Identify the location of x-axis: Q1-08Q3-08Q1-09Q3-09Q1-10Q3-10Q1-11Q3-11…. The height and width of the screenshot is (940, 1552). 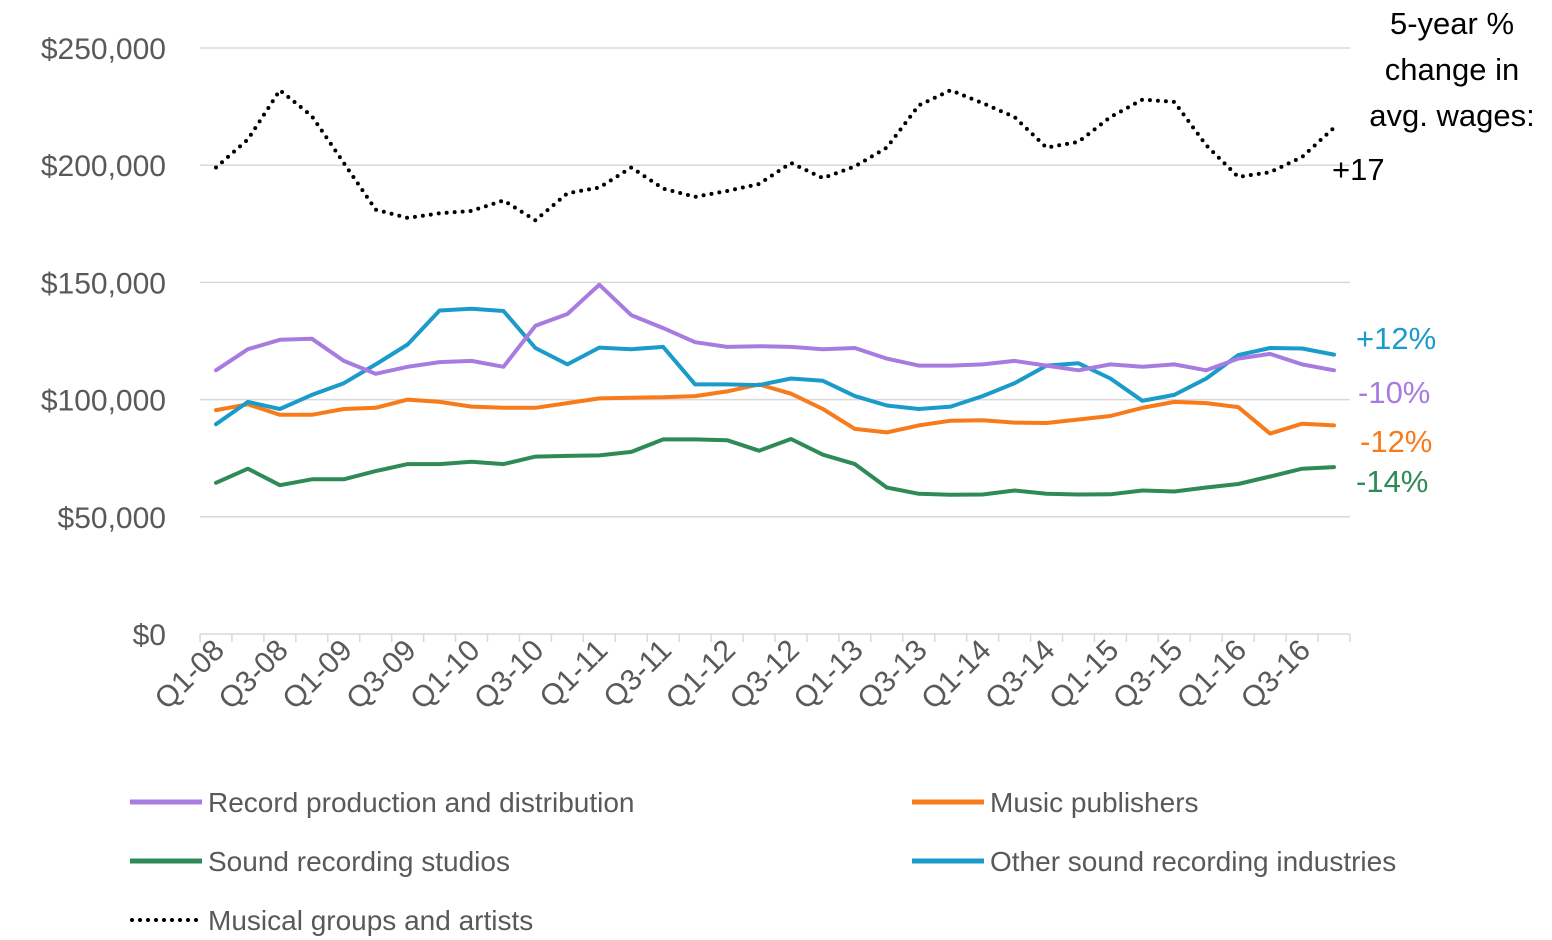
(750, 674).